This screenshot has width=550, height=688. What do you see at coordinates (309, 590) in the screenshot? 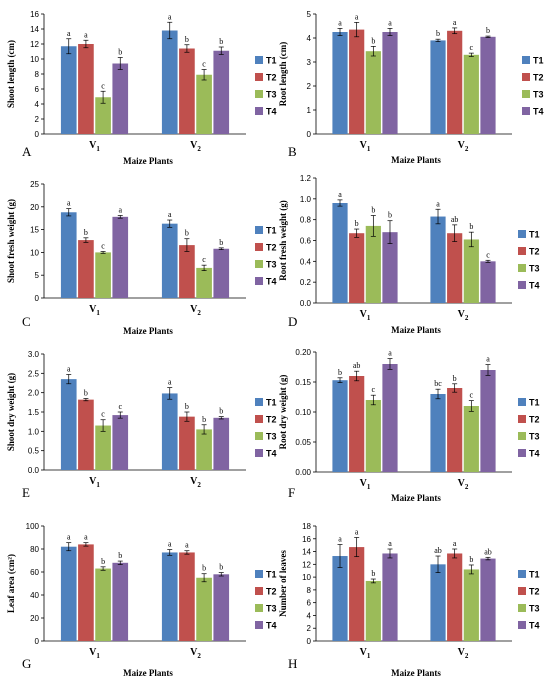
I see `y-tick-label: 8` at bounding box center [309, 590].